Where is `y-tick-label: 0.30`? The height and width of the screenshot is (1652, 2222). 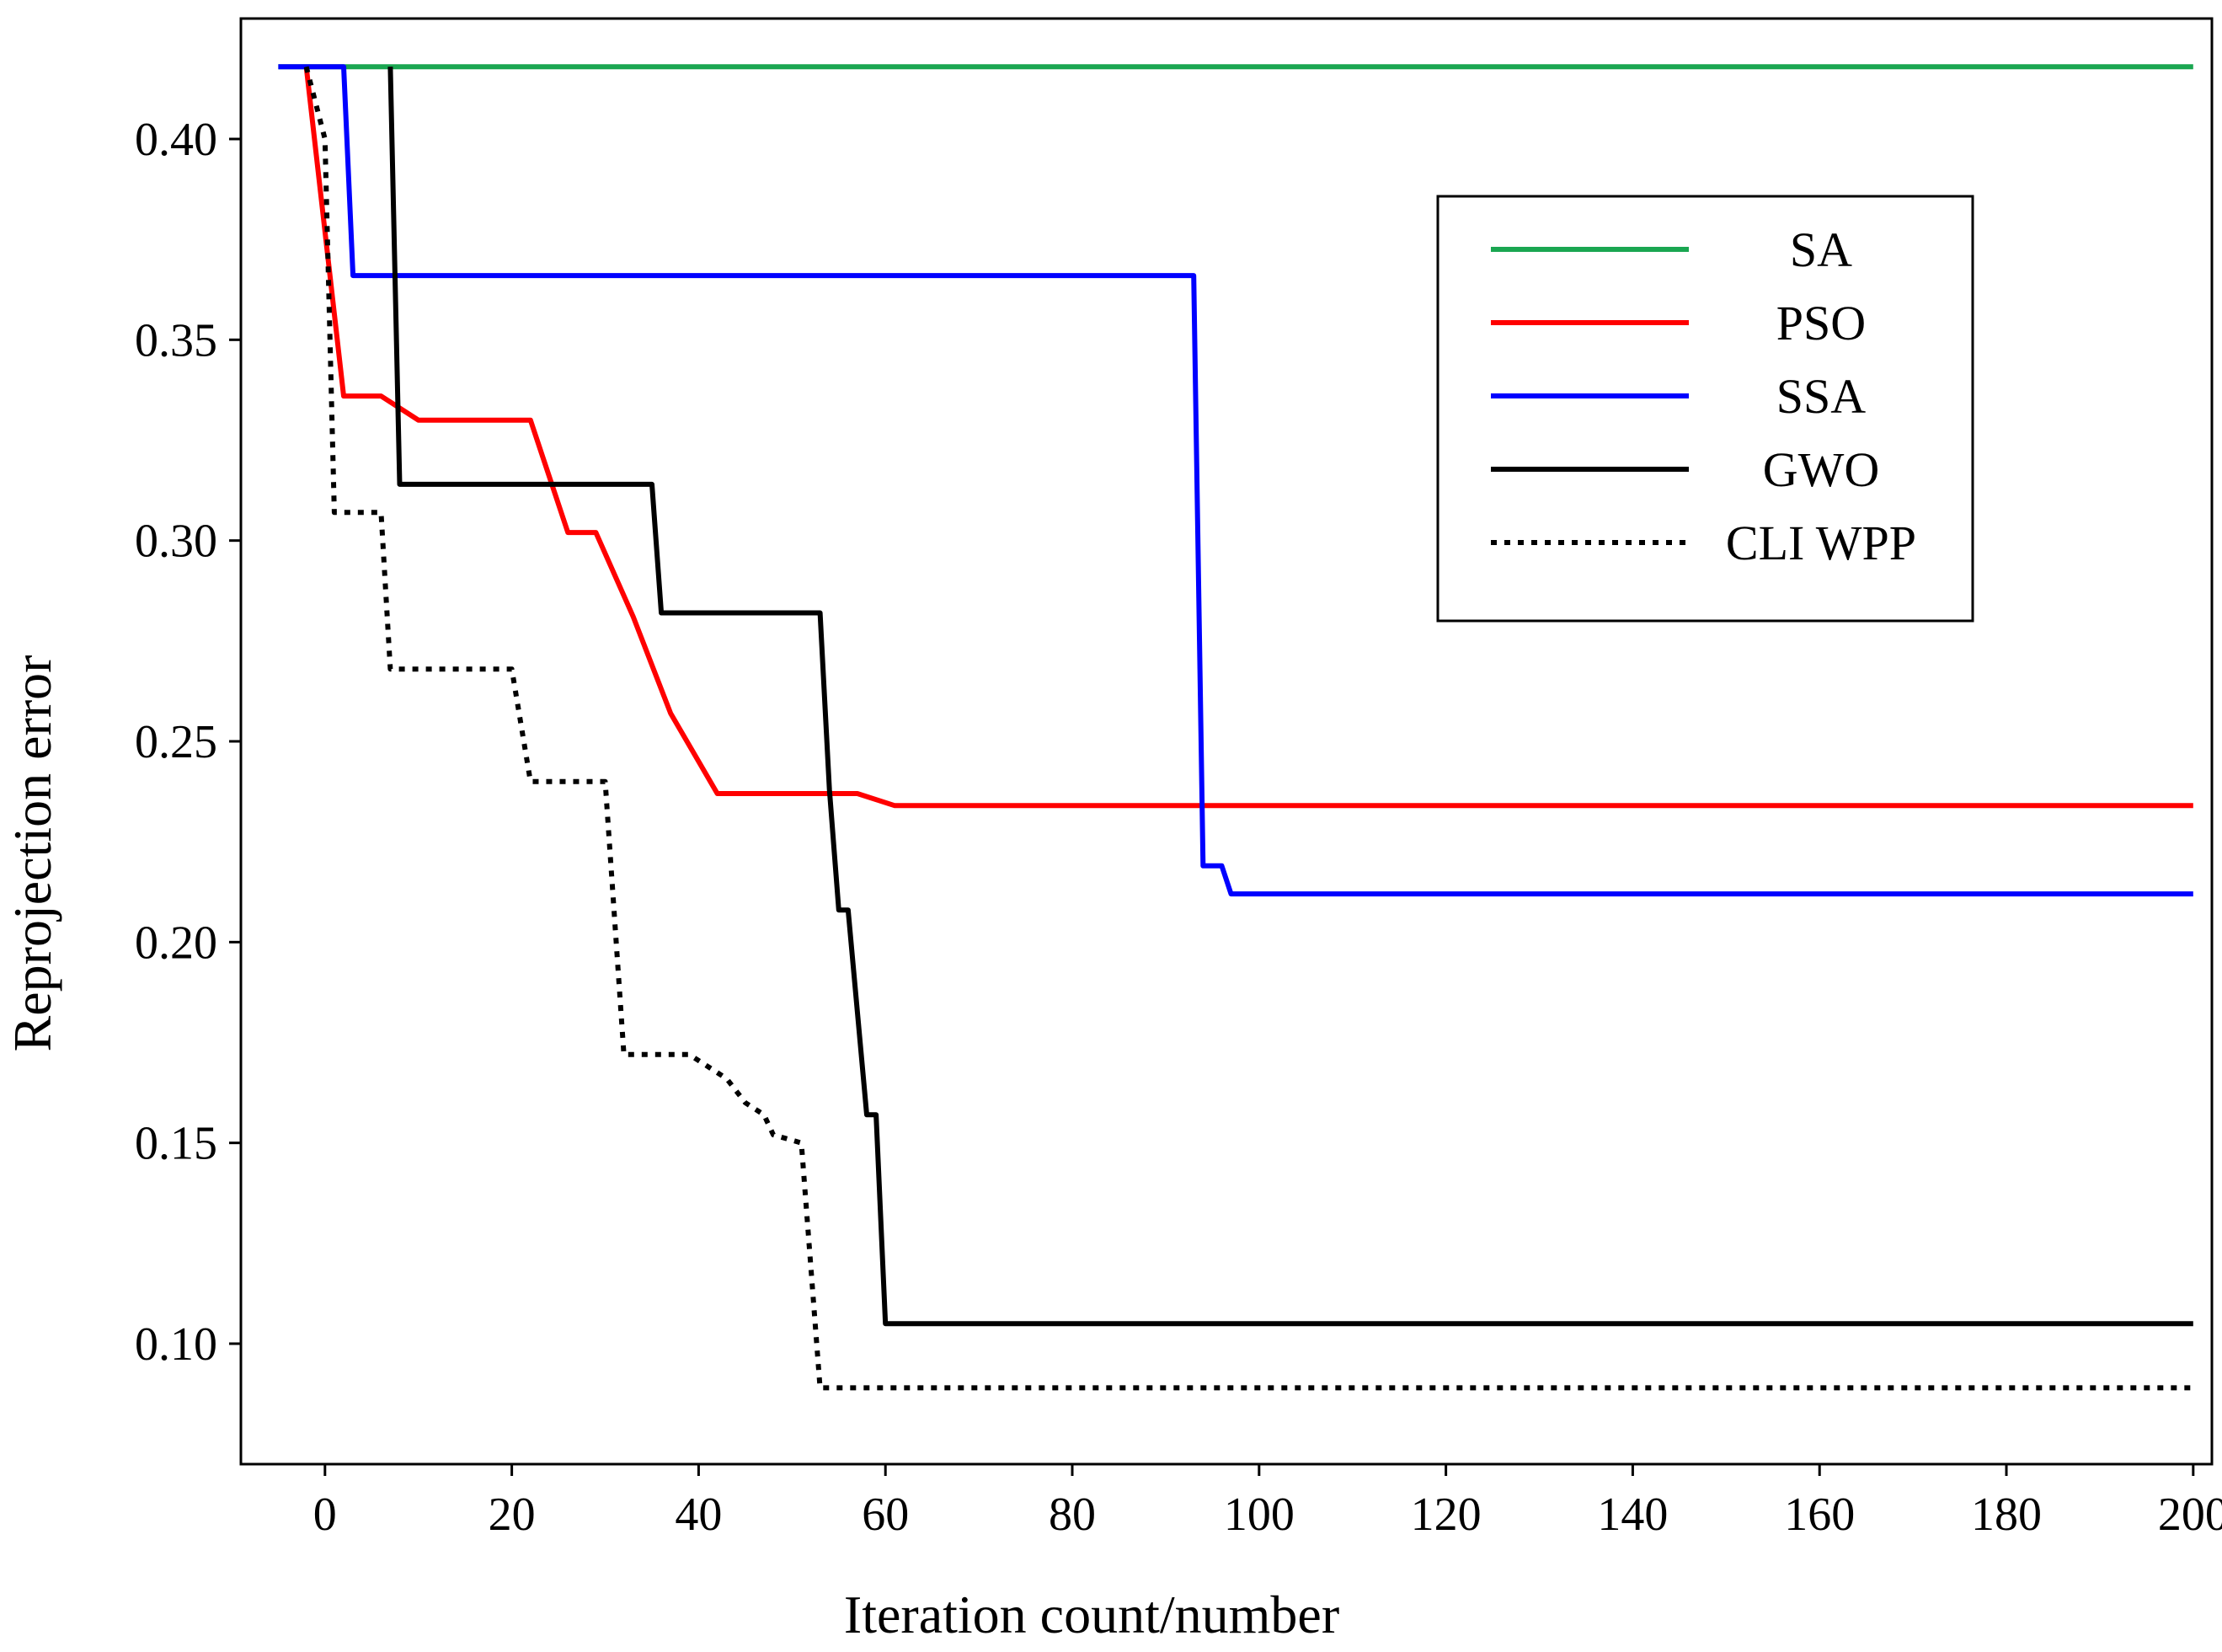
y-tick-label: 0.30 is located at coordinates (176, 542).